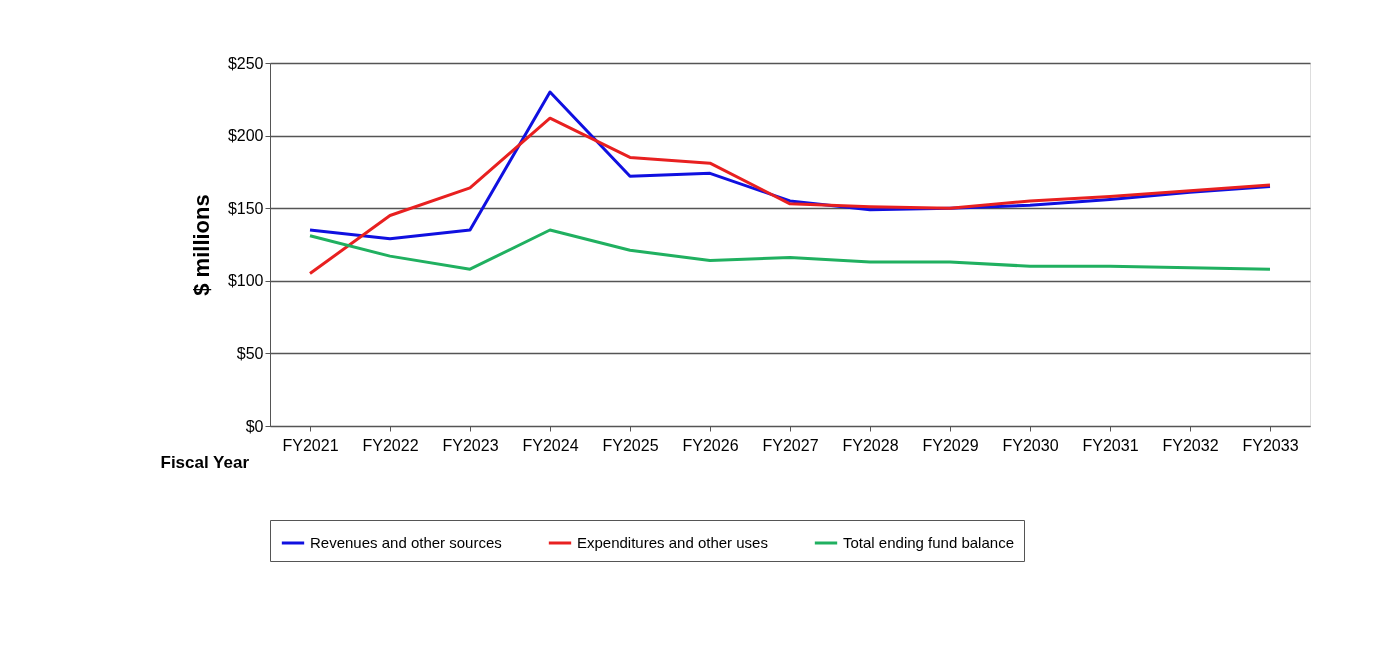 Image resolution: width=1383 pixels, height=672 pixels. Describe the element at coordinates (205, 462) in the screenshot. I see `x-axis-title: Fiscal Year` at that location.